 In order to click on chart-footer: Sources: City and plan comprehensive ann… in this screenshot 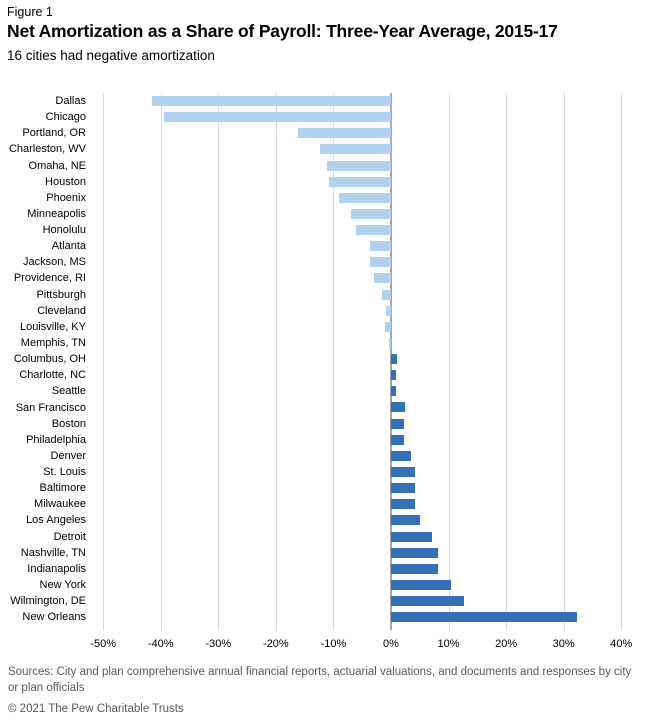, I will do `click(325, 691)`.